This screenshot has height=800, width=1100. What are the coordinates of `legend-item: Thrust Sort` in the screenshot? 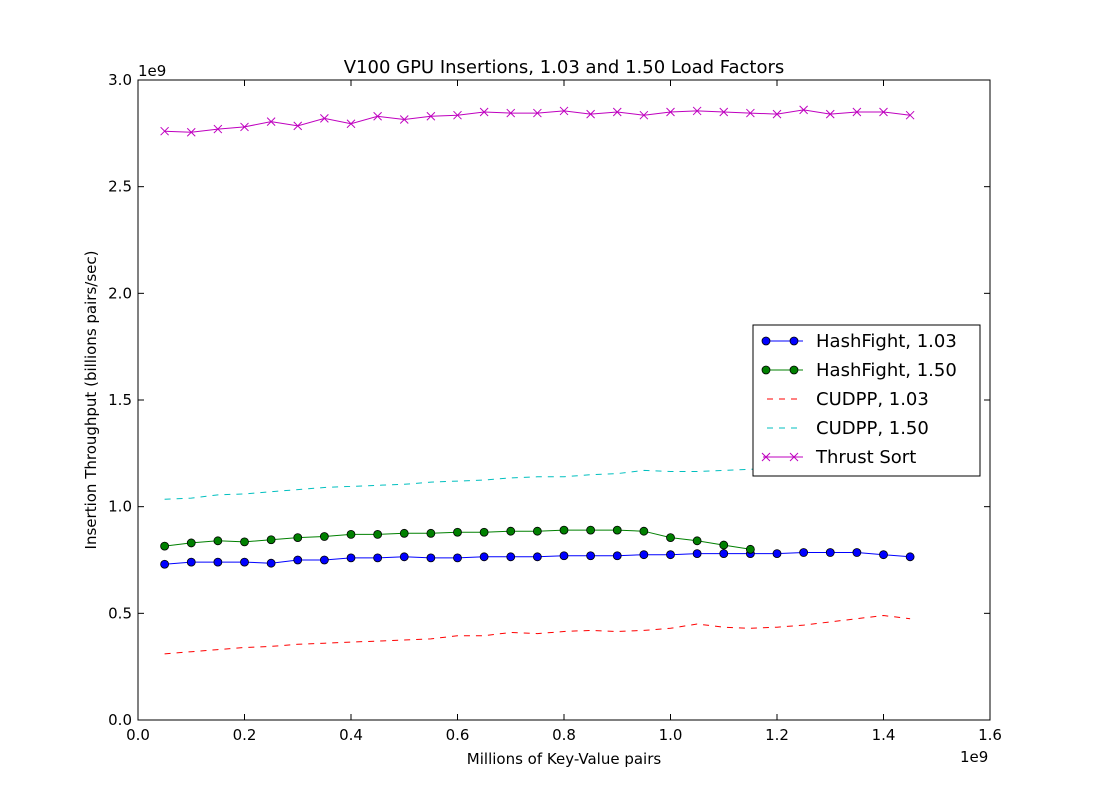 It's located at (838, 457).